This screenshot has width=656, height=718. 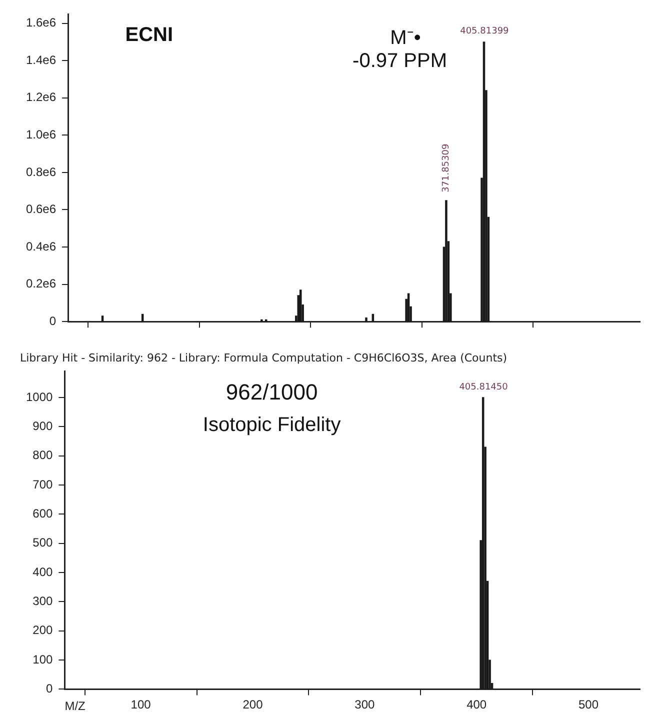 I want to click on annotation: ECNI, so click(x=149, y=35).